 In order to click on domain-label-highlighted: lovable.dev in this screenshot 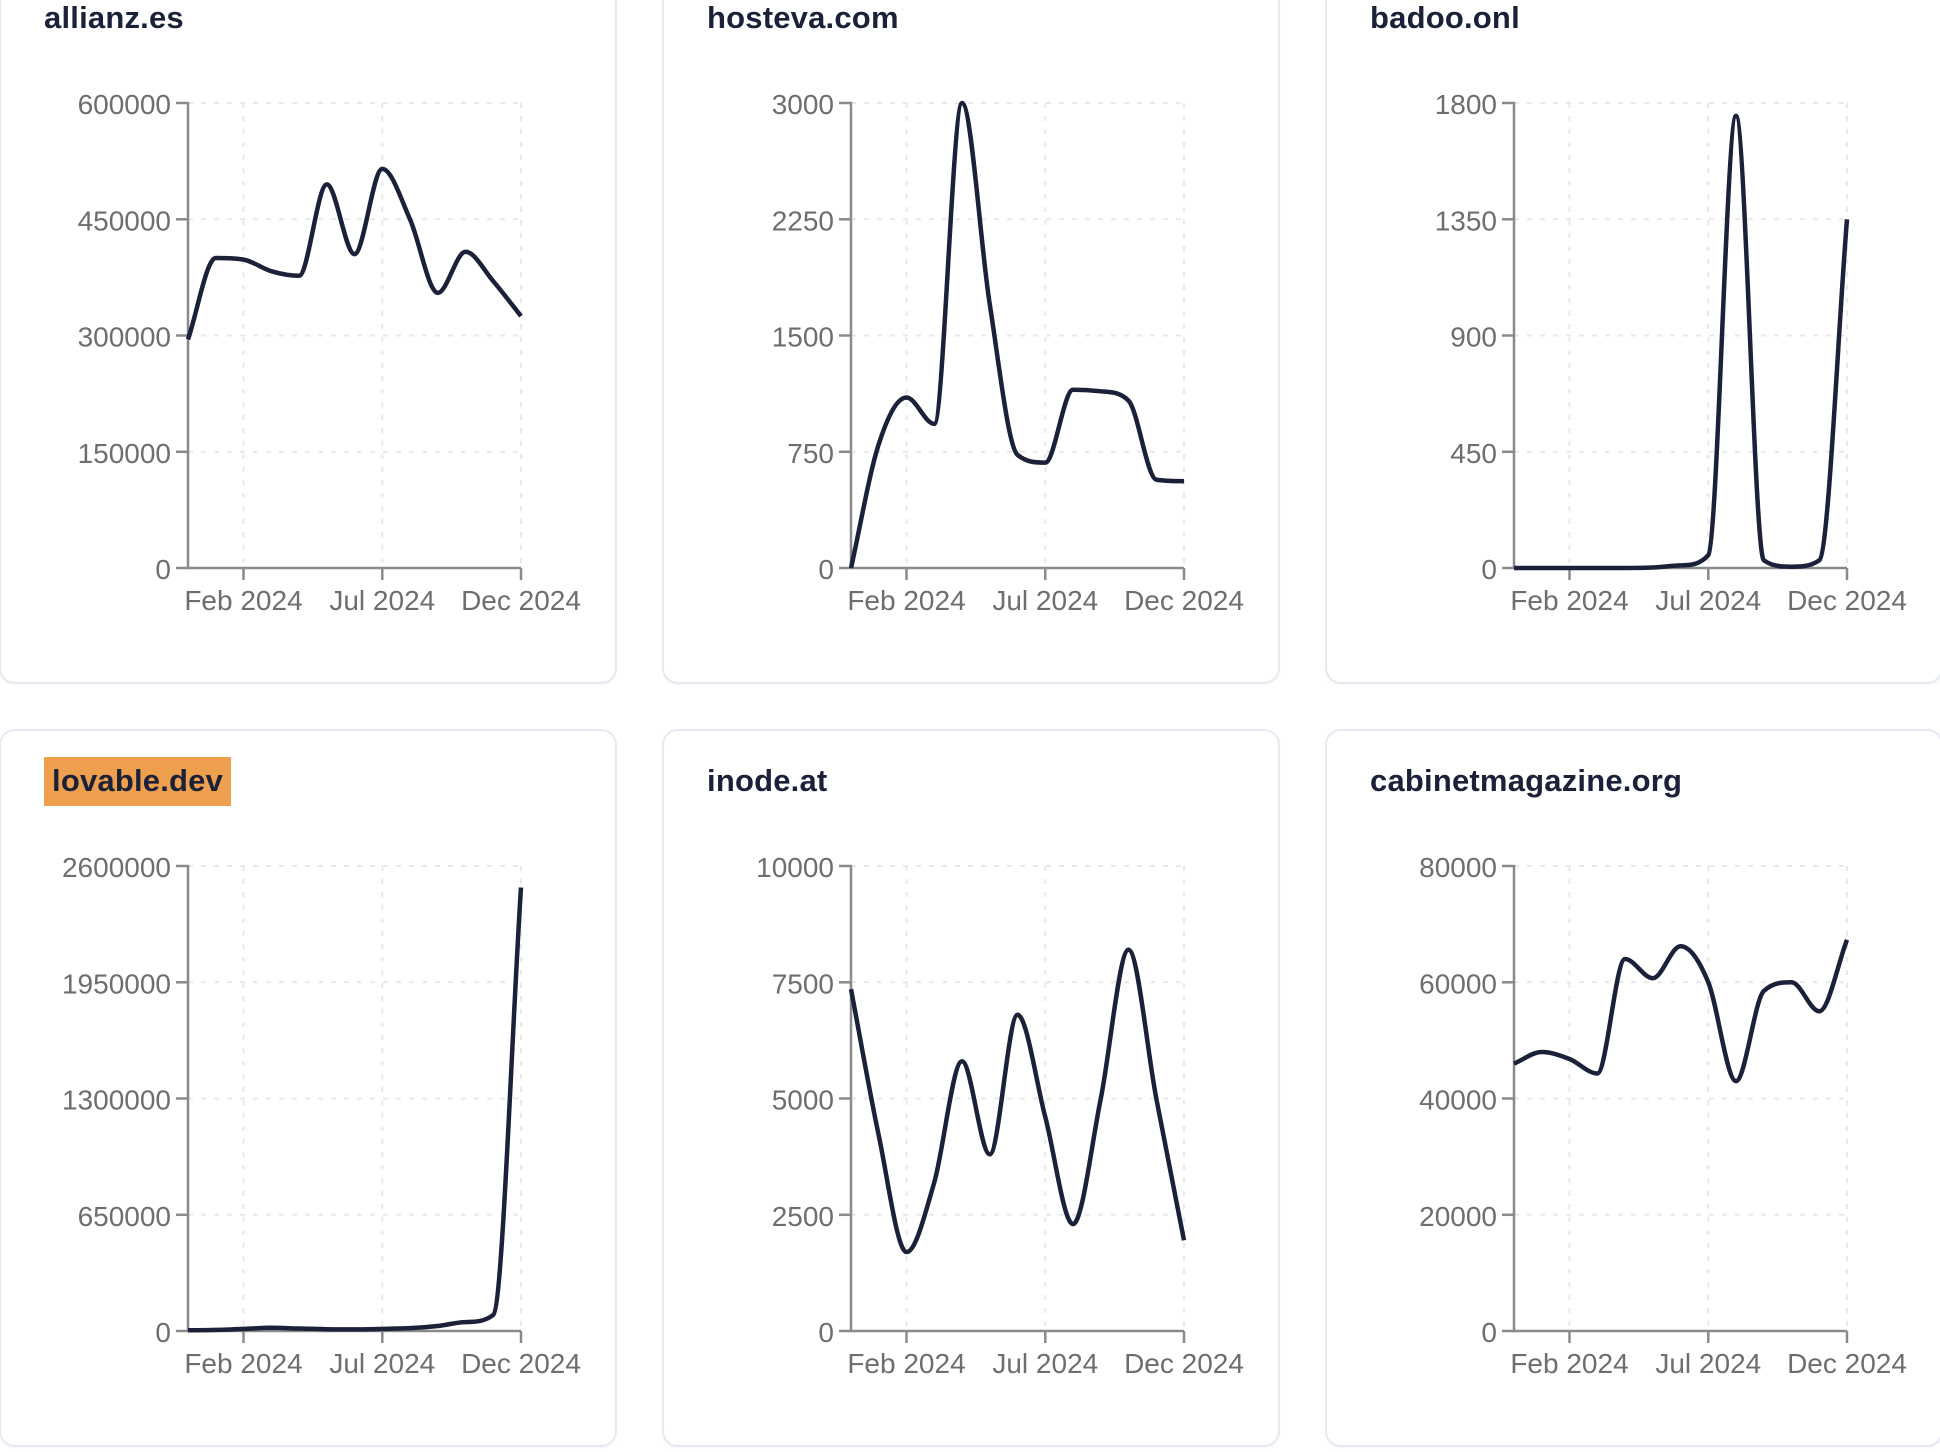, I will do `click(138, 781)`.